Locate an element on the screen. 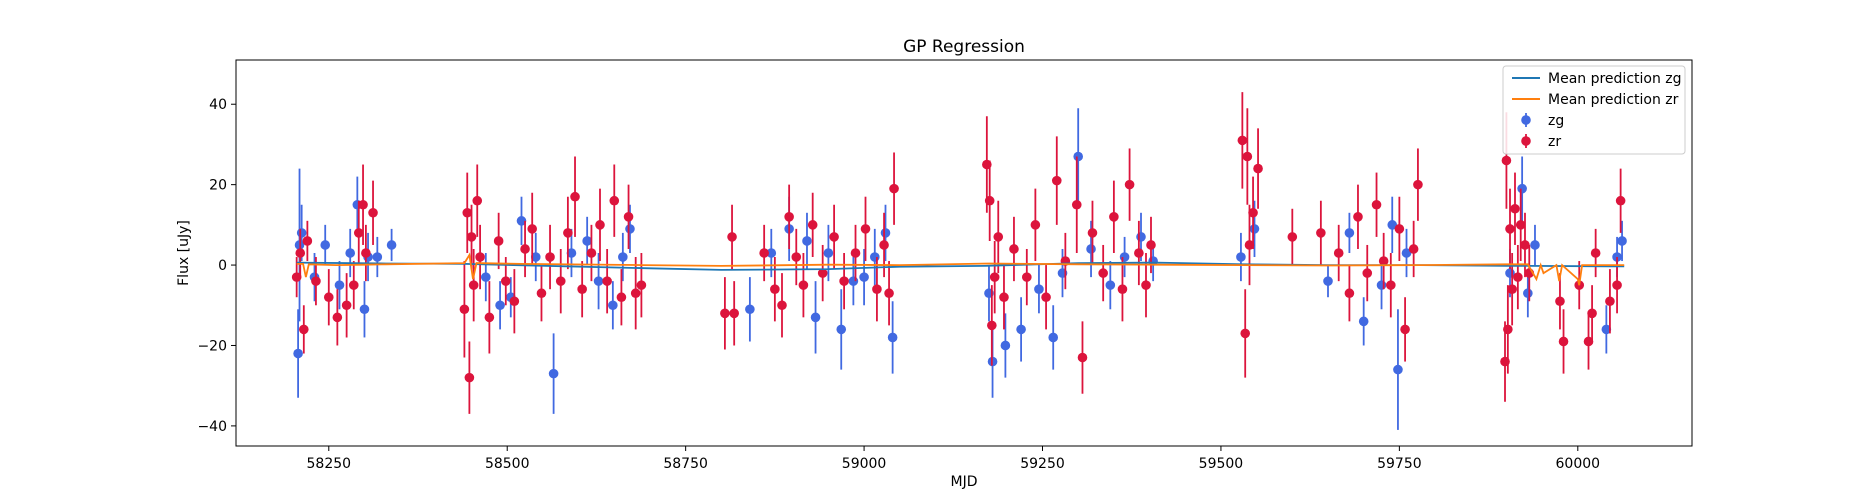 This screenshot has width=1875, height=504. legend-label: Mean prediction zr is located at coordinates (1613, 100).